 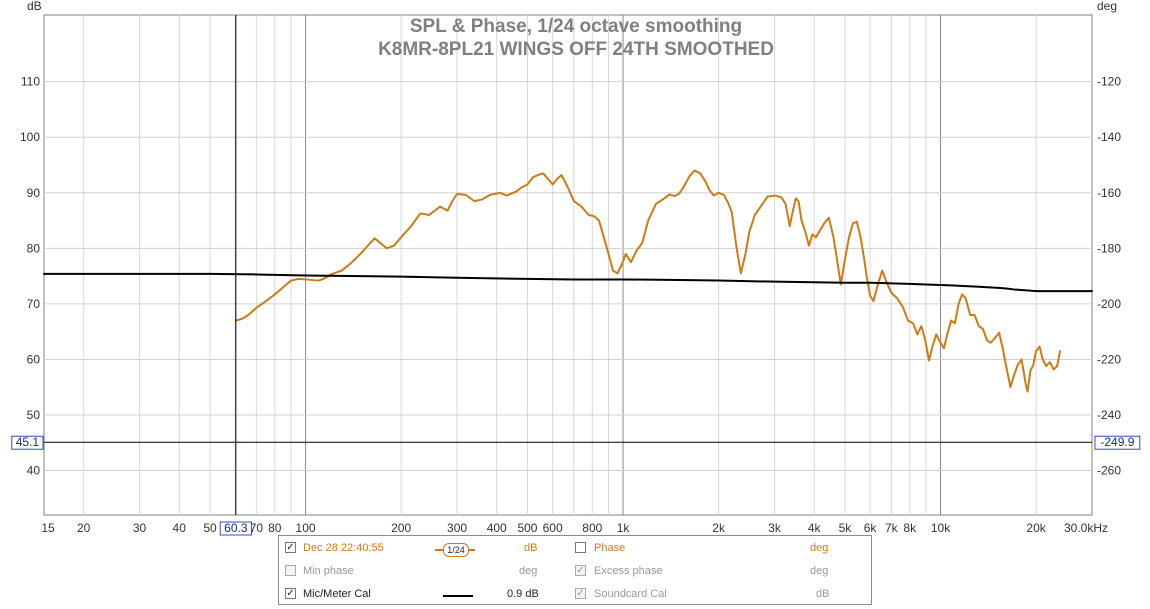 I want to click on phase-checkbox, so click(x=580, y=547).